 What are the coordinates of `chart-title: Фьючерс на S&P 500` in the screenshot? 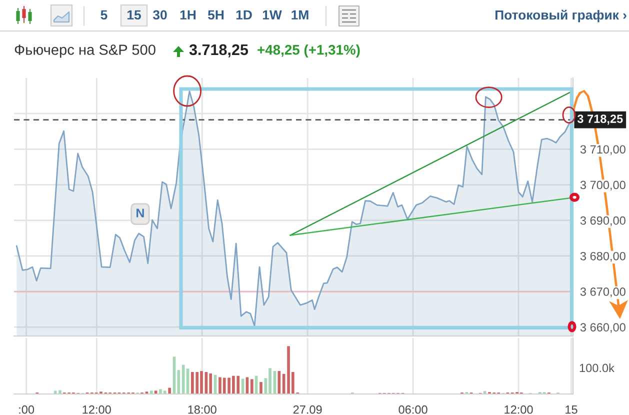 It's located at (85, 51).